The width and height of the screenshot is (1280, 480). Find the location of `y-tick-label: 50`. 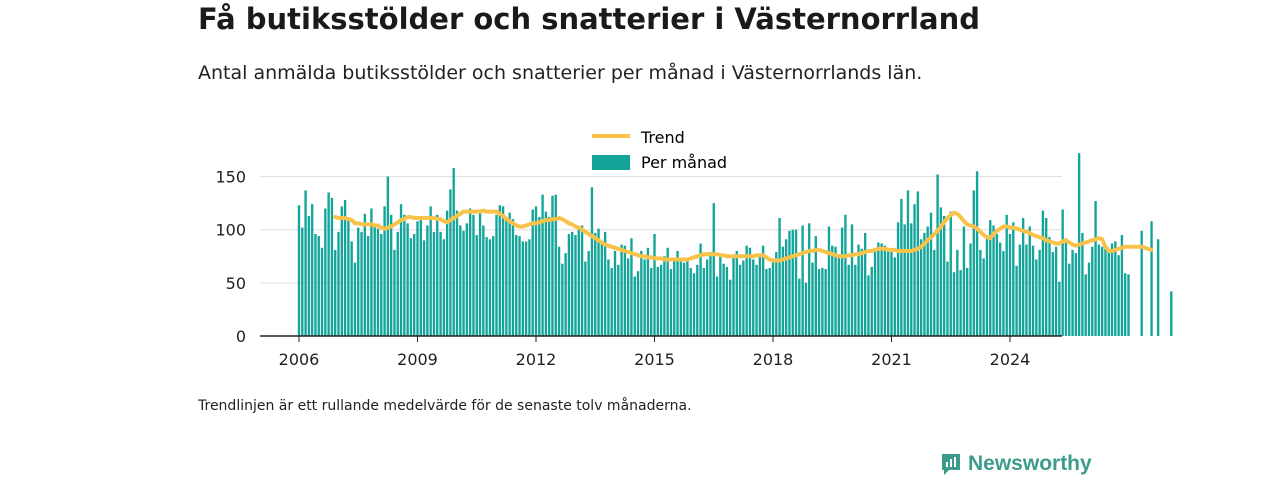

y-tick-label: 50 is located at coordinates (236, 283).